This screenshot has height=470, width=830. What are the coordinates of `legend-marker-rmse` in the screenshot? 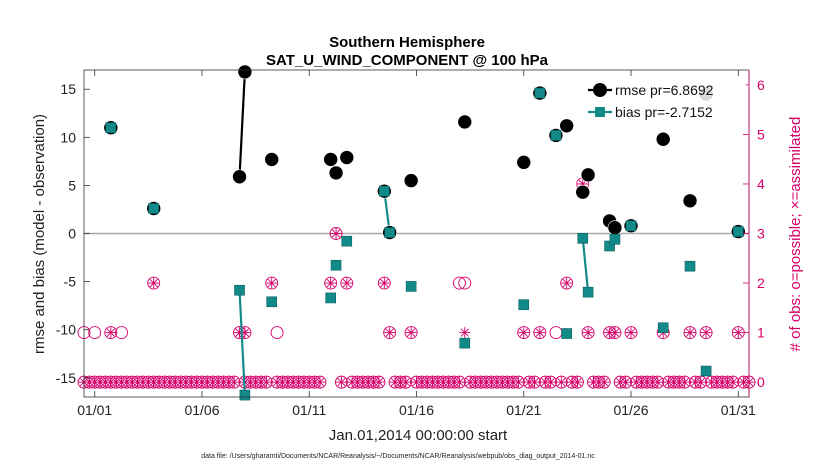 It's located at (600, 90).